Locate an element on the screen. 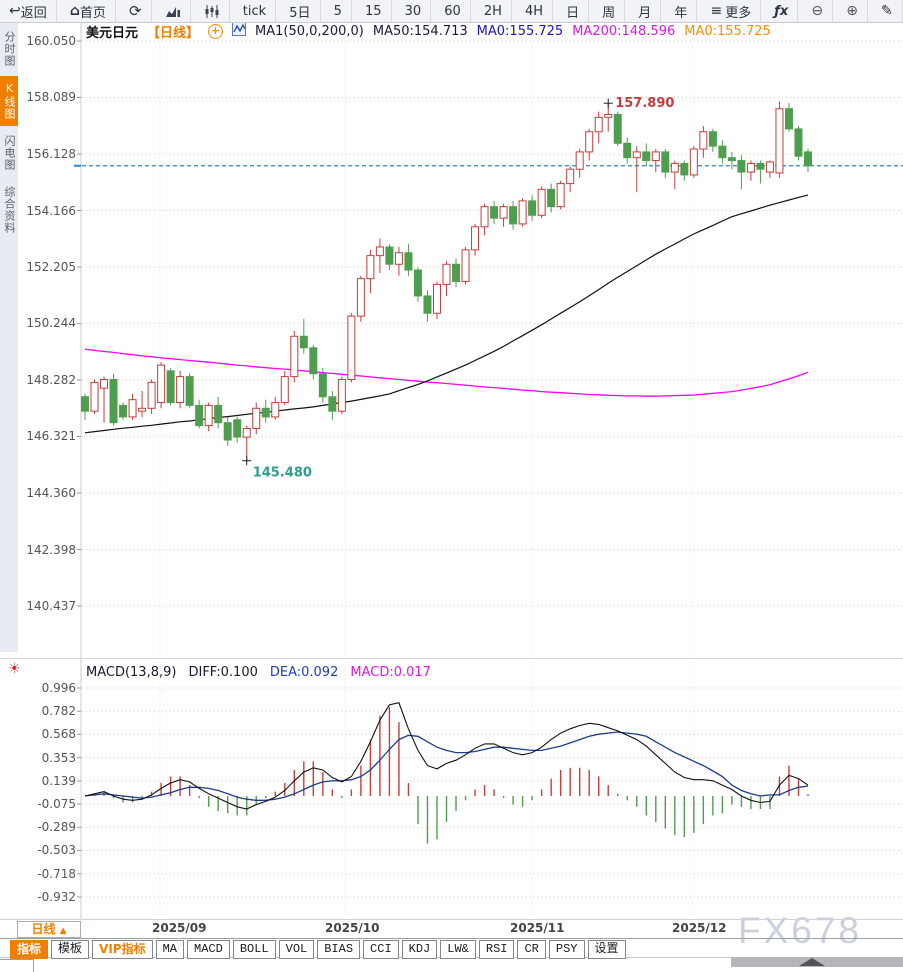 The height and width of the screenshot is (972, 903). sidebar-item-3: 闪电图 is located at coordinates (9, 153).